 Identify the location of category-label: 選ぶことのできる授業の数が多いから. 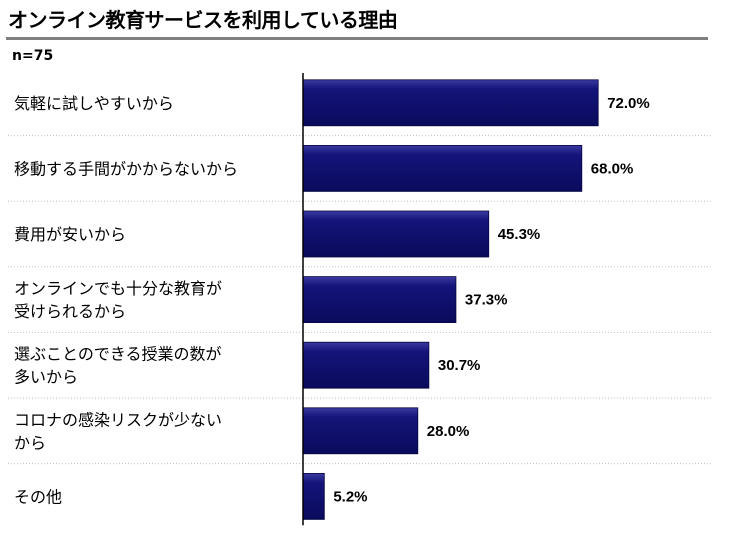
(118, 366).